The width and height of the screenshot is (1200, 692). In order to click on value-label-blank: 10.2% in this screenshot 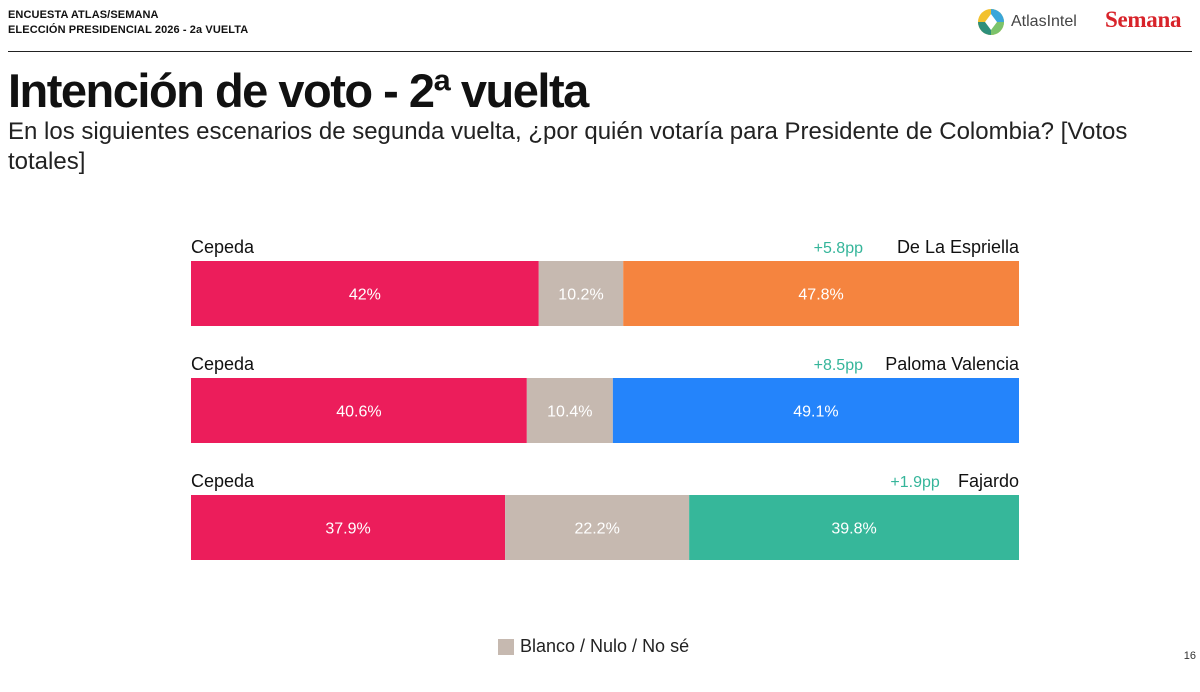, I will do `click(580, 295)`.